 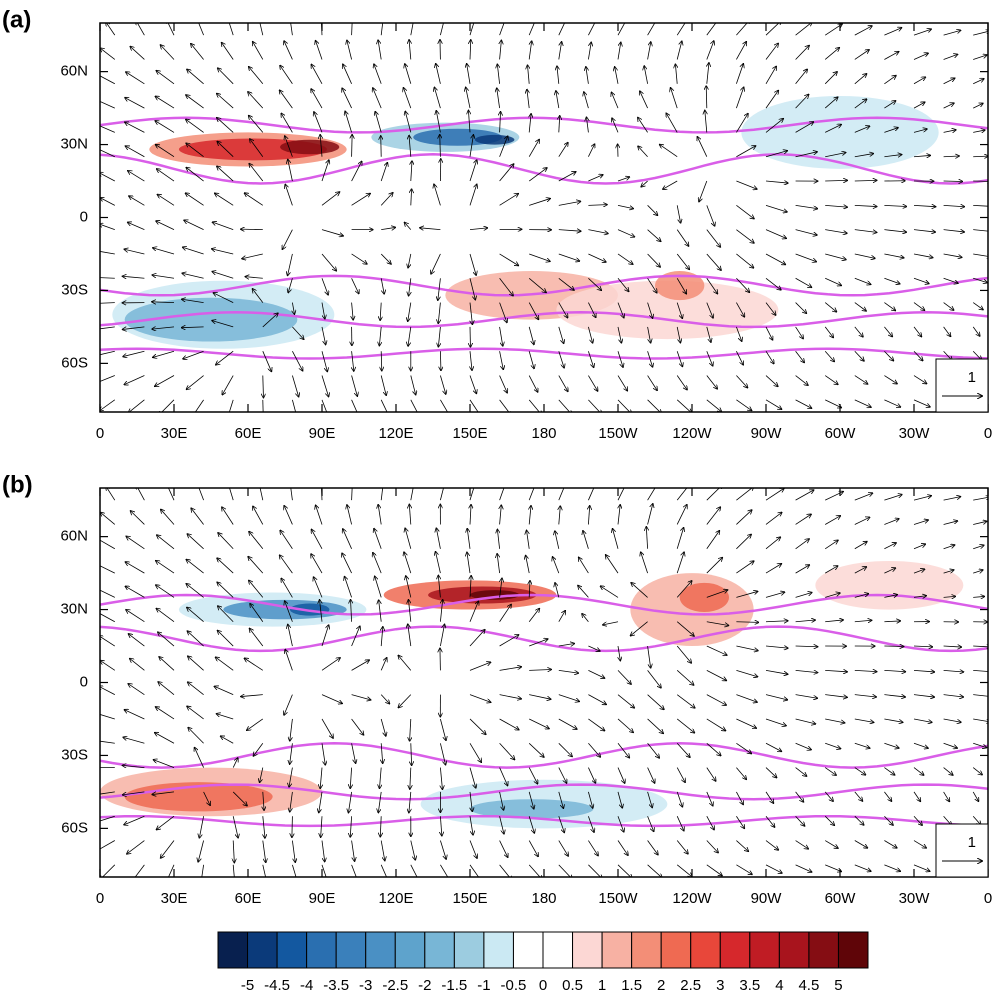 I want to click on y-tick-label: 30S, so click(x=74, y=754).